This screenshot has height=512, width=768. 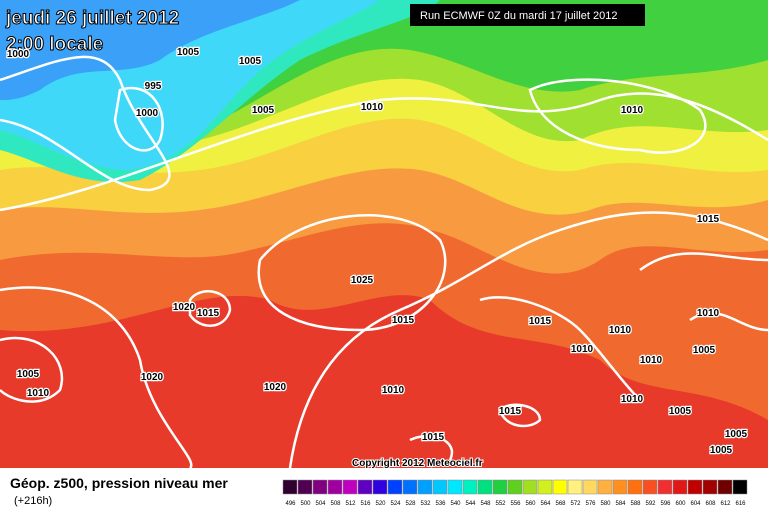 I want to click on date: jeudi 26 juillet 2012, so click(x=92, y=18).